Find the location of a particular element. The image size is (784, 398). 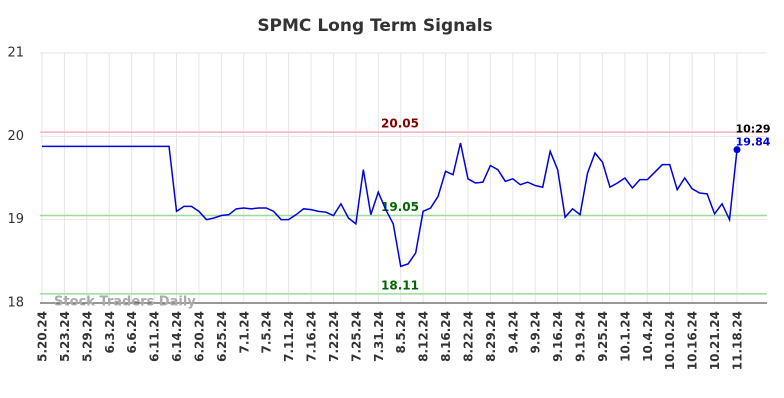

x-tick-label: 6.11.24 is located at coordinates (155, 336).